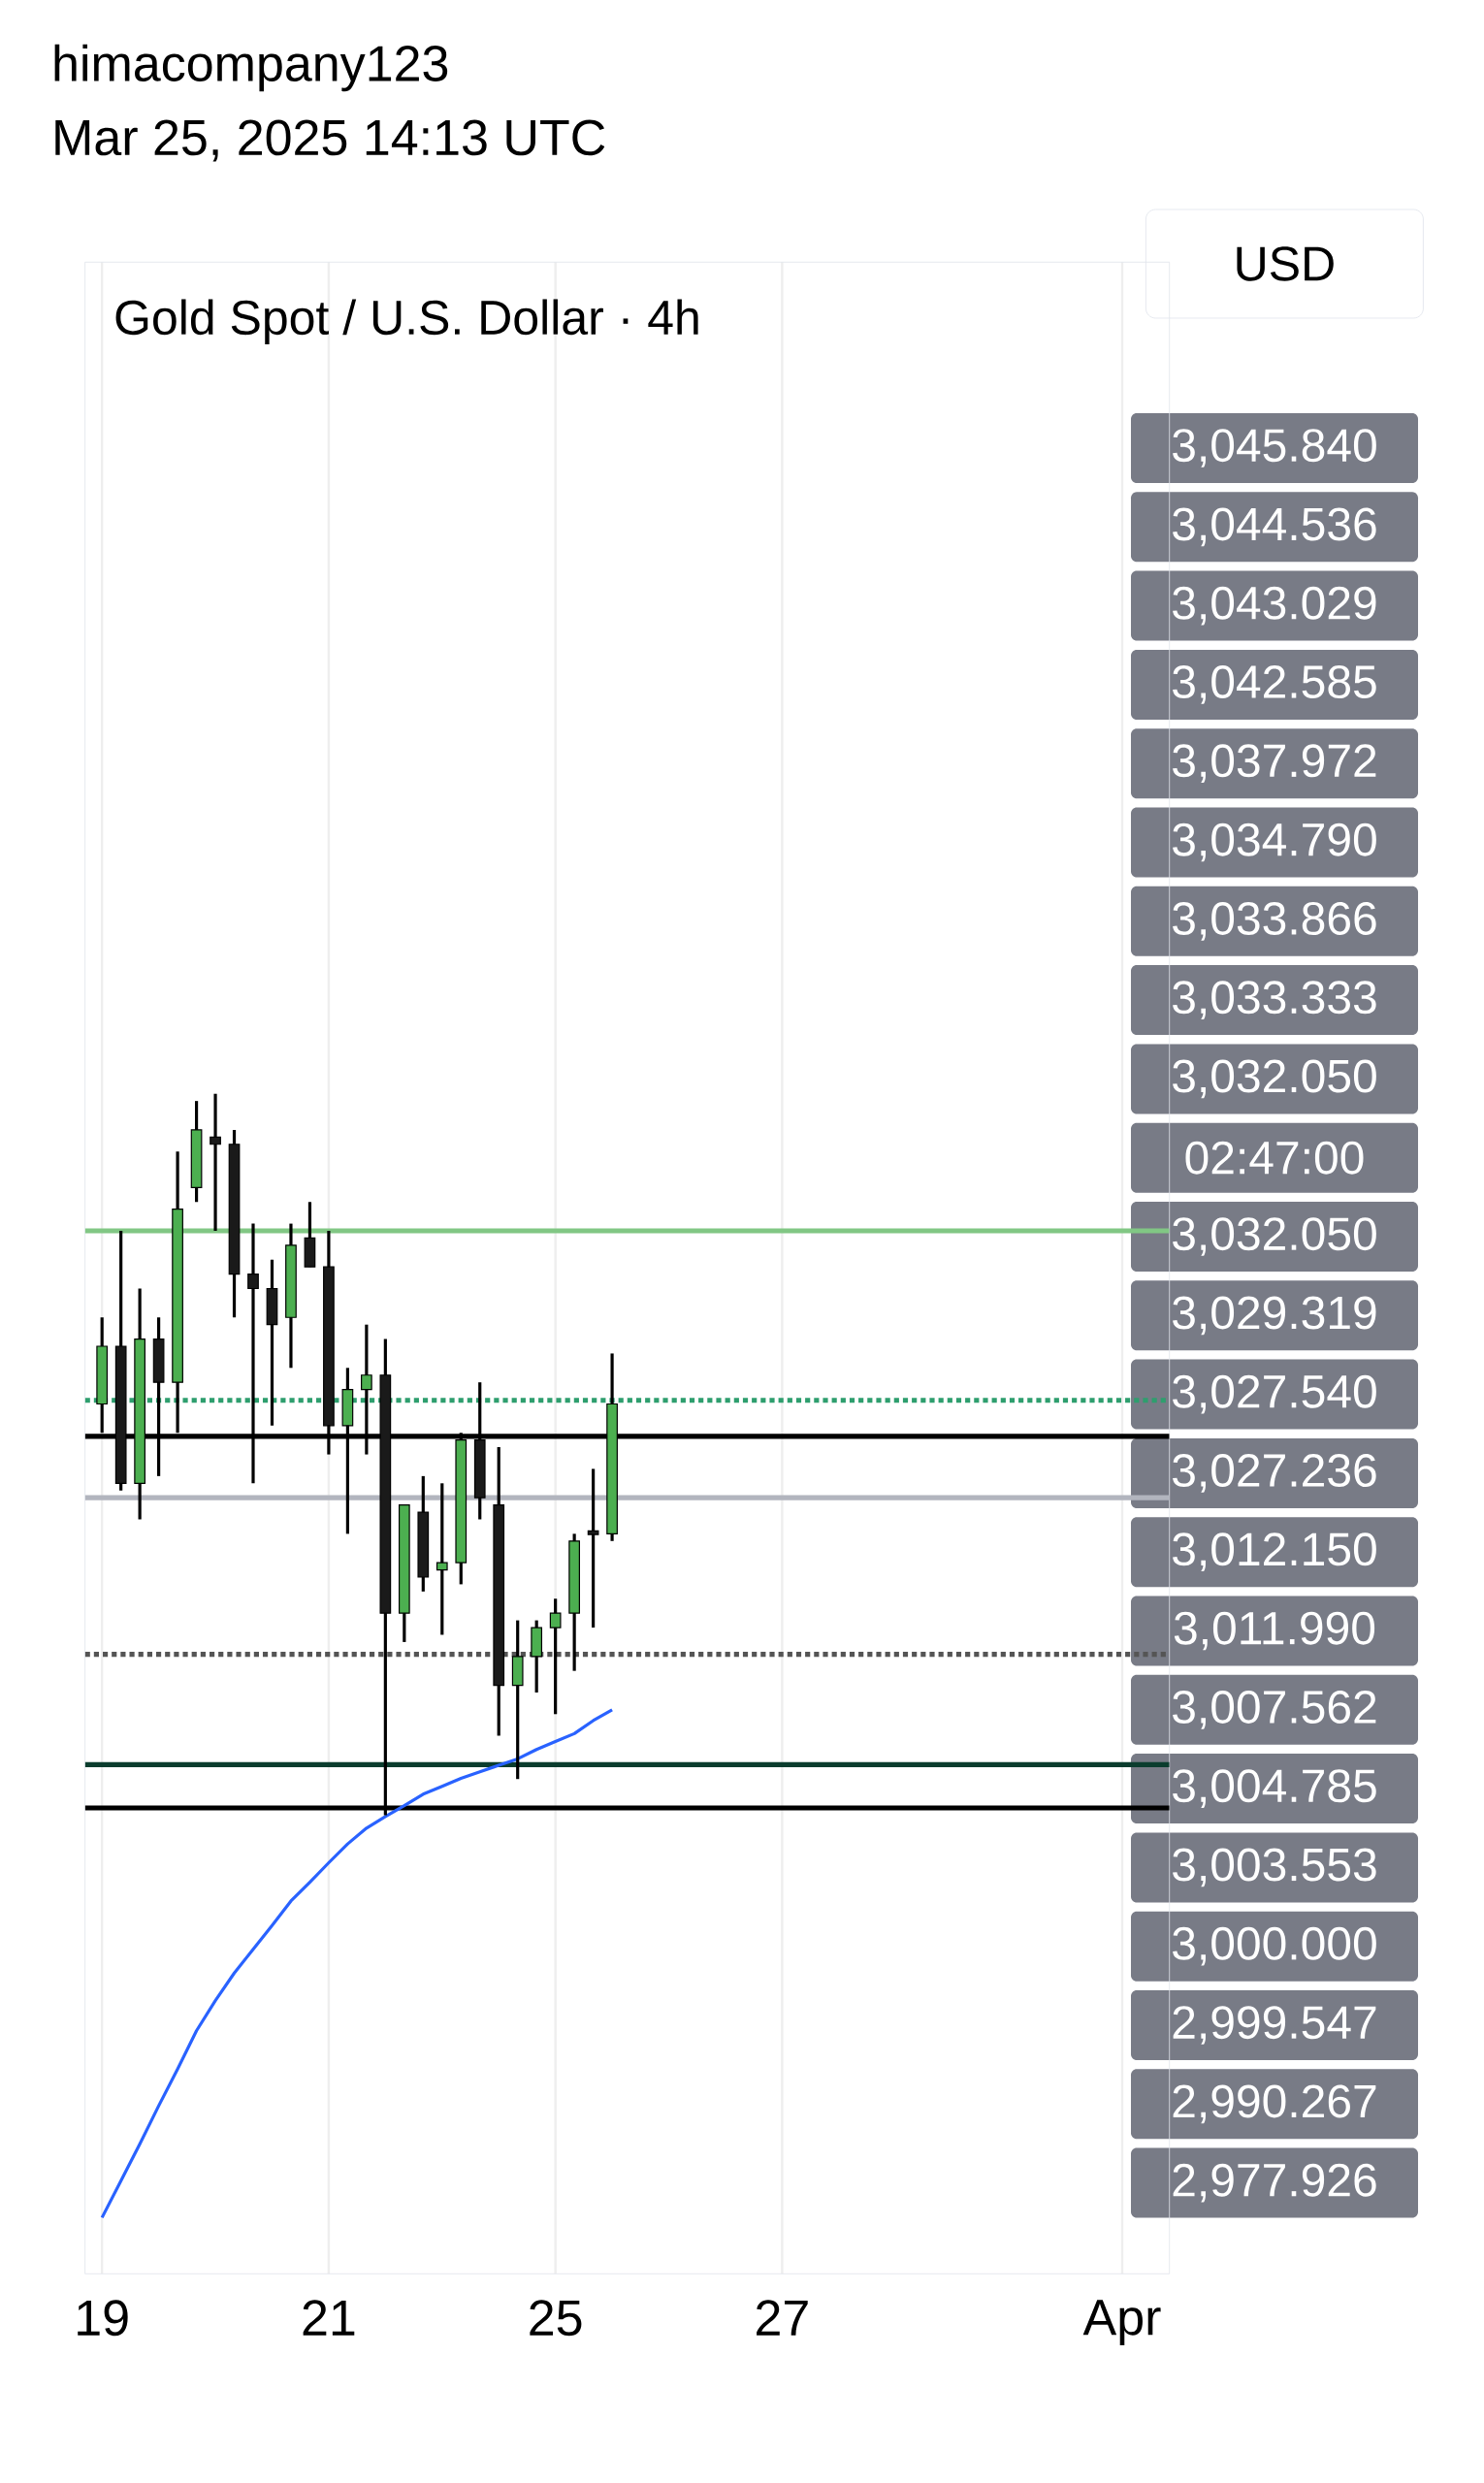  I want to click on text: himacompany123, so click(251, 68).